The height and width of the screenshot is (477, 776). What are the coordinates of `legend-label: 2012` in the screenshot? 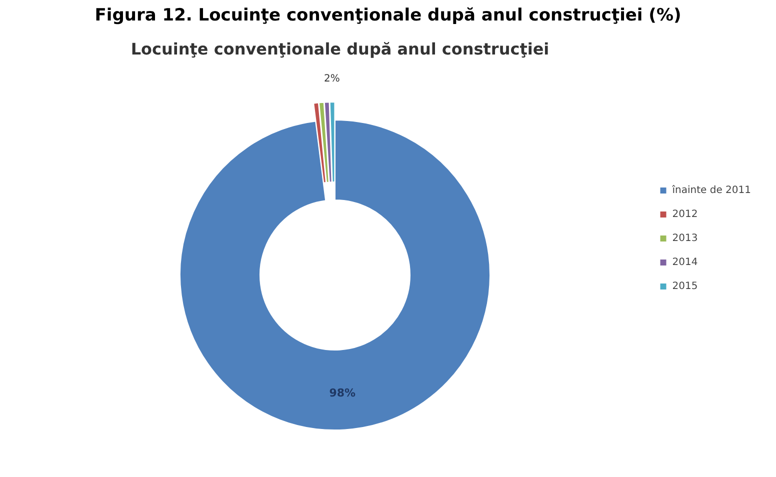 It's located at (685, 214).